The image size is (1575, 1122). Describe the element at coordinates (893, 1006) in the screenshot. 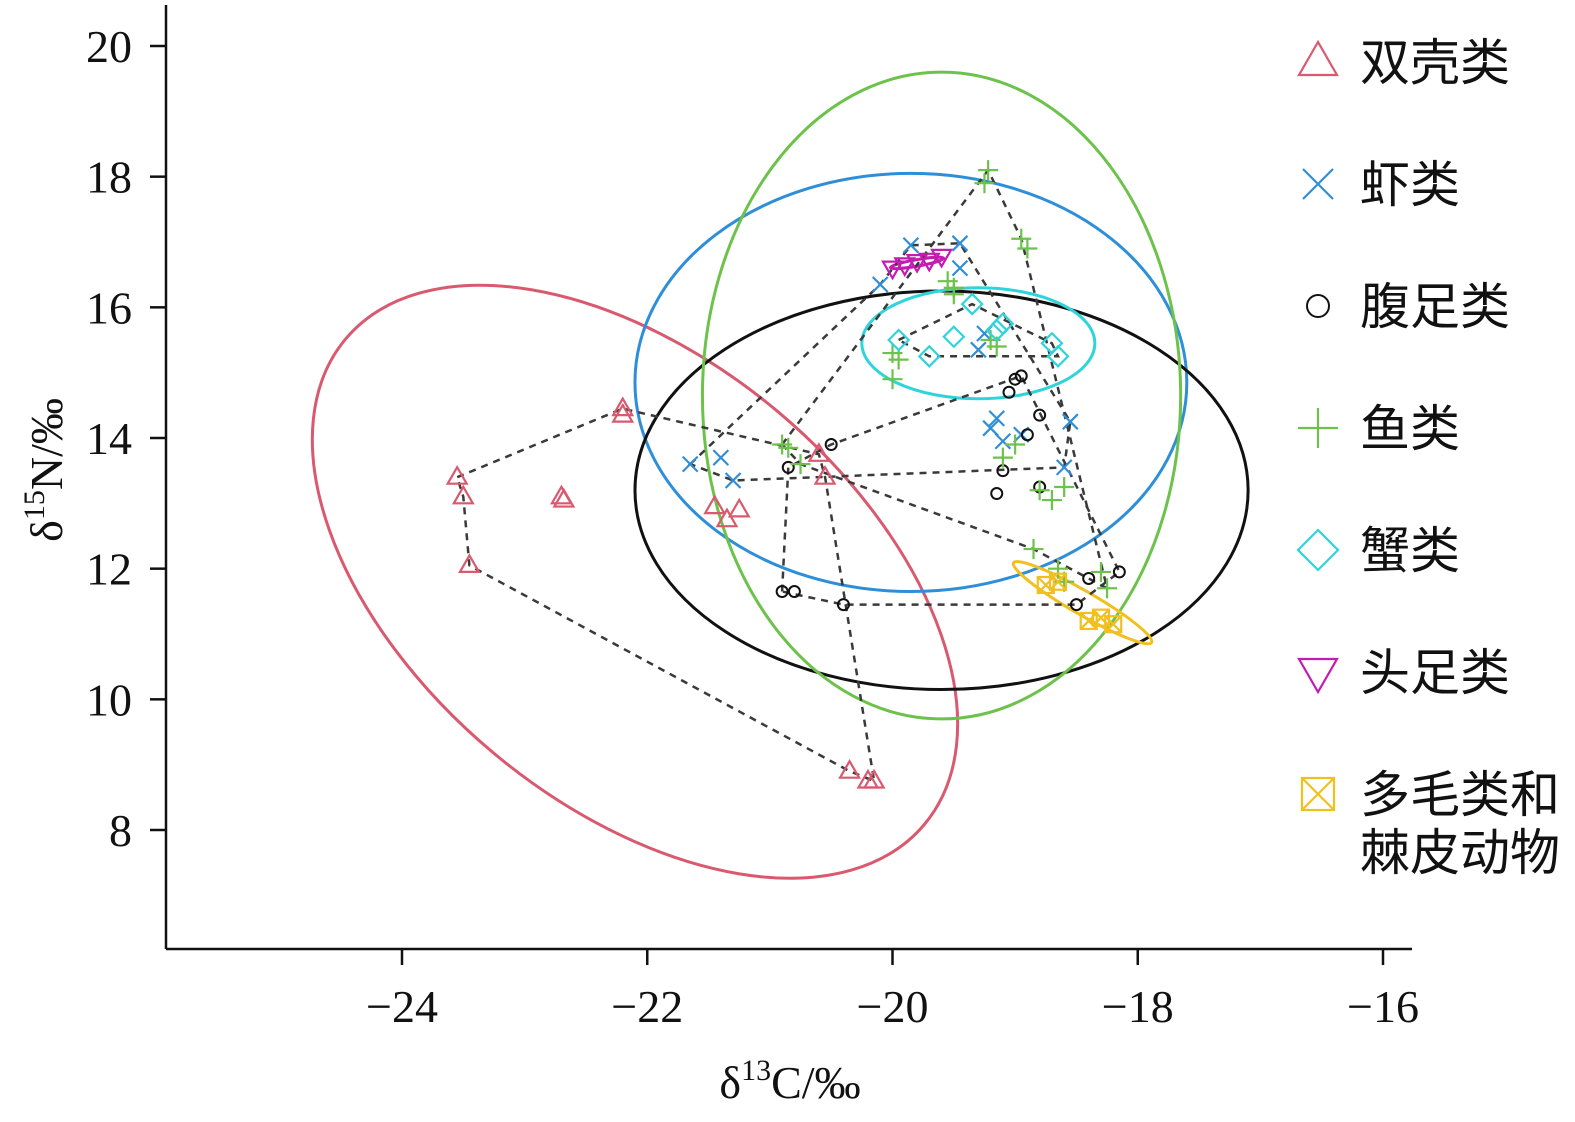

I see `x-tick-label: −20` at that location.